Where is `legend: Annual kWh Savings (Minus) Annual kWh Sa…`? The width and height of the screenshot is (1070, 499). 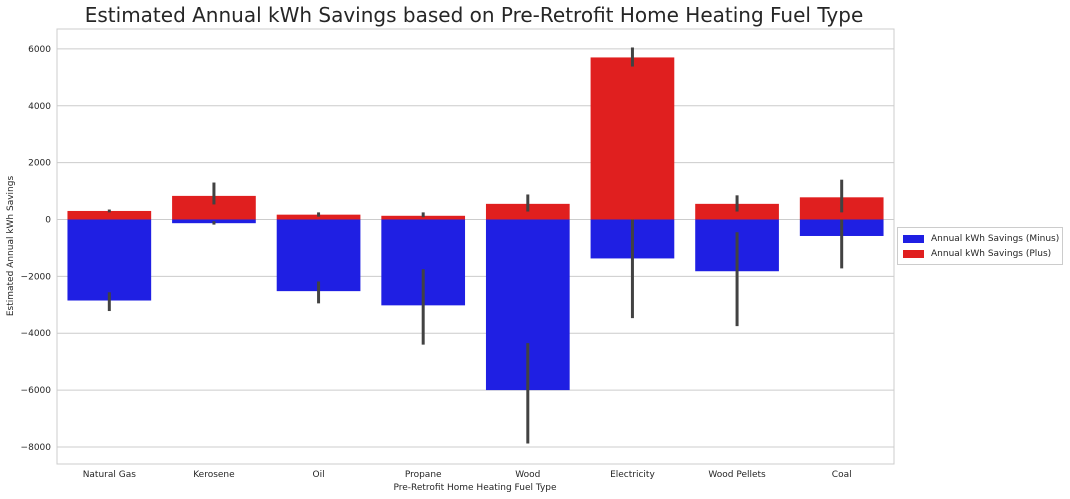
legend: Annual kWh Savings (Minus) Annual kWh Sa… is located at coordinates (980, 246).